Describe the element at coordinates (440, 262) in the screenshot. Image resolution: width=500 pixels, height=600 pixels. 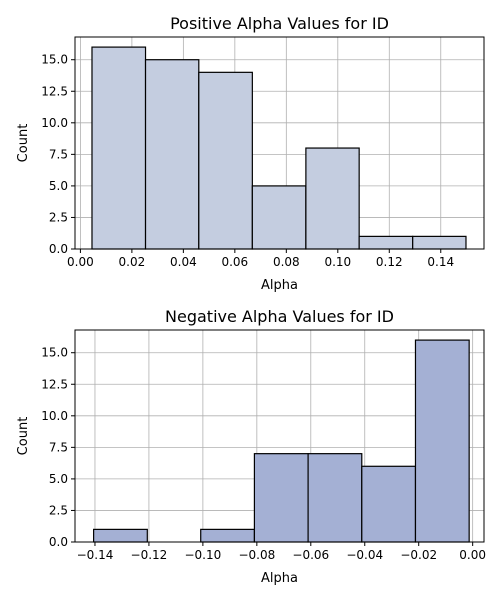
I see `x-tick-label: 0.14` at that location.